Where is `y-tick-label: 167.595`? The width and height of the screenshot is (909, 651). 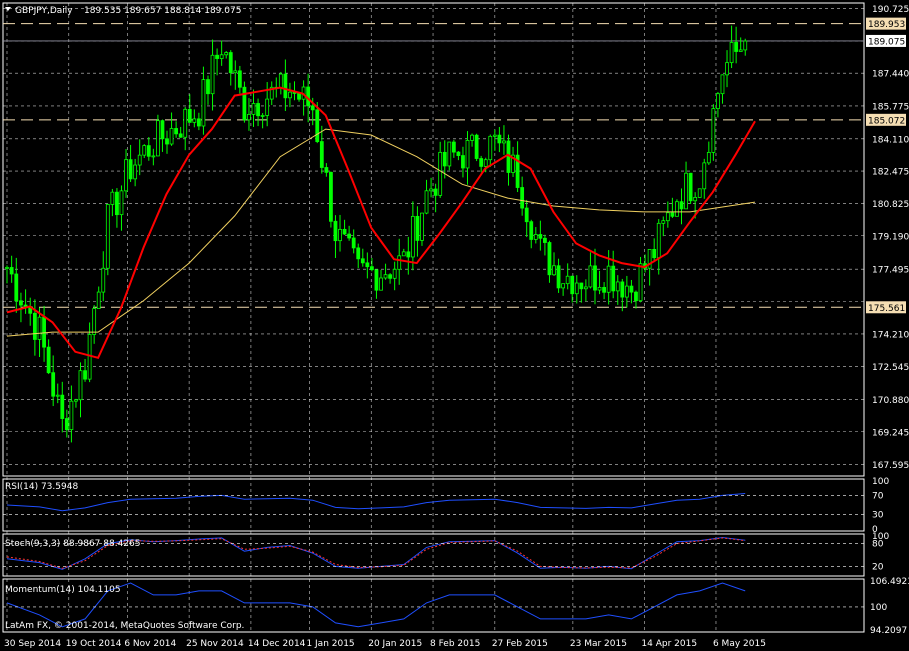 y-tick-label: 167.595 is located at coordinates (890, 466).